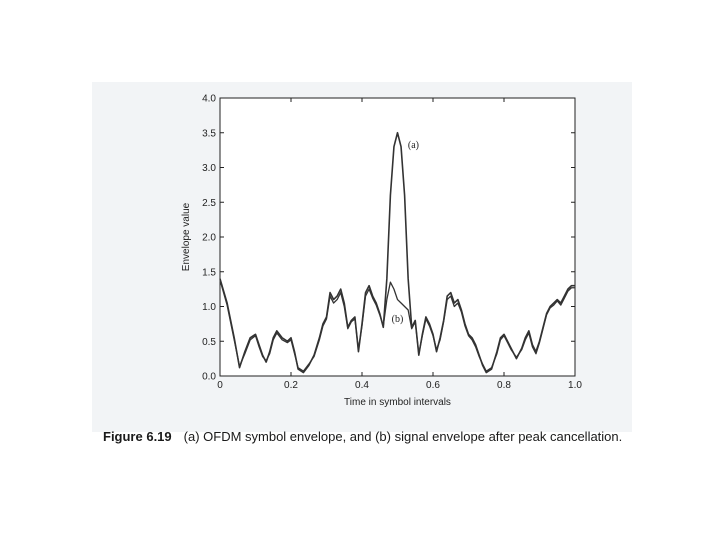  What do you see at coordinates (209, 307) in the screenshot?
I see `y-tick-label: 1.0` at bounding box center [209, 307].